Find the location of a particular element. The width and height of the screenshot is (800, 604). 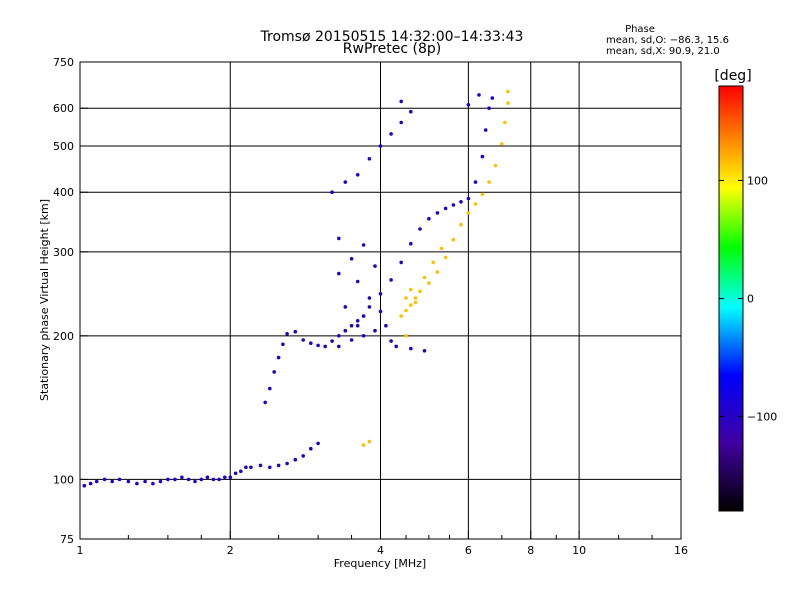

chart-title: Tromsø 20150515 14:32:00–14:33:43 is located at coordinates (392, 37).